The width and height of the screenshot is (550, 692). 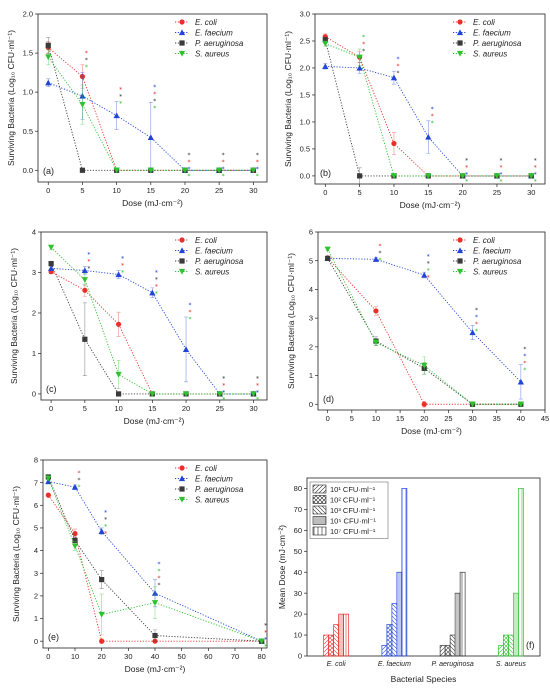 What do you see at coordinates (353, 531) in the screenshot?
I see `legend-label: 10⁷ CFU·ml⁻¹` at bounding box center [353, 531].